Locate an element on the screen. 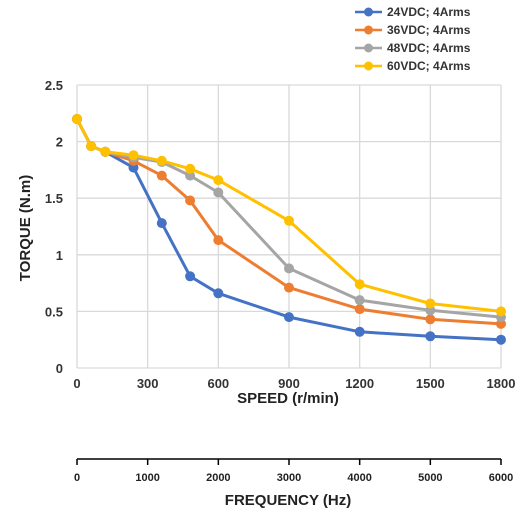 The height and width of the screenshot is (527, 528). x-tick-label: 600 is located at coordinates (218, 383).